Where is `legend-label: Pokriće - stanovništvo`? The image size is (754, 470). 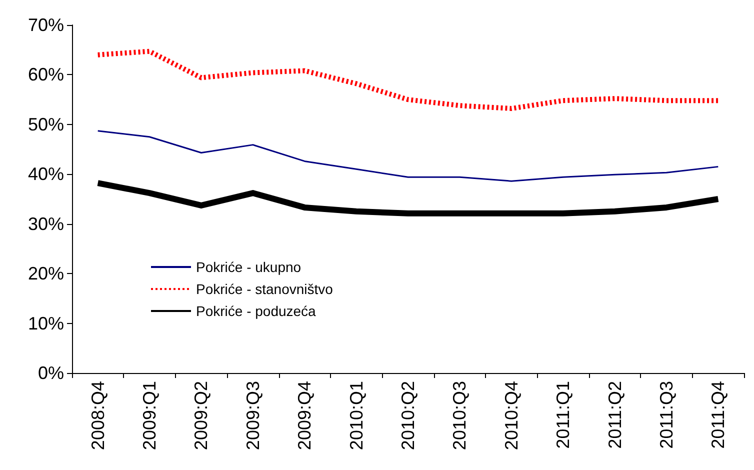 legend-label: Pokriće - stanovništvo is located at coordinates (265, 289).